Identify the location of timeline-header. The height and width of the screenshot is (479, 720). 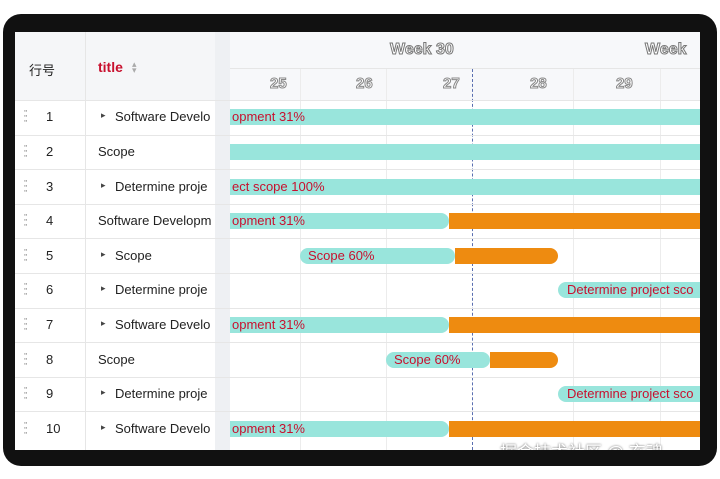
(465, 66).